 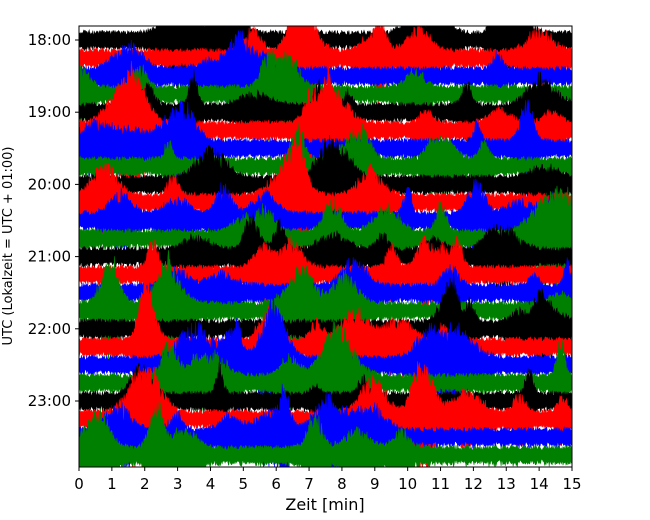 I want to click on x-tick-label: 14, so click(x=539, y=484).